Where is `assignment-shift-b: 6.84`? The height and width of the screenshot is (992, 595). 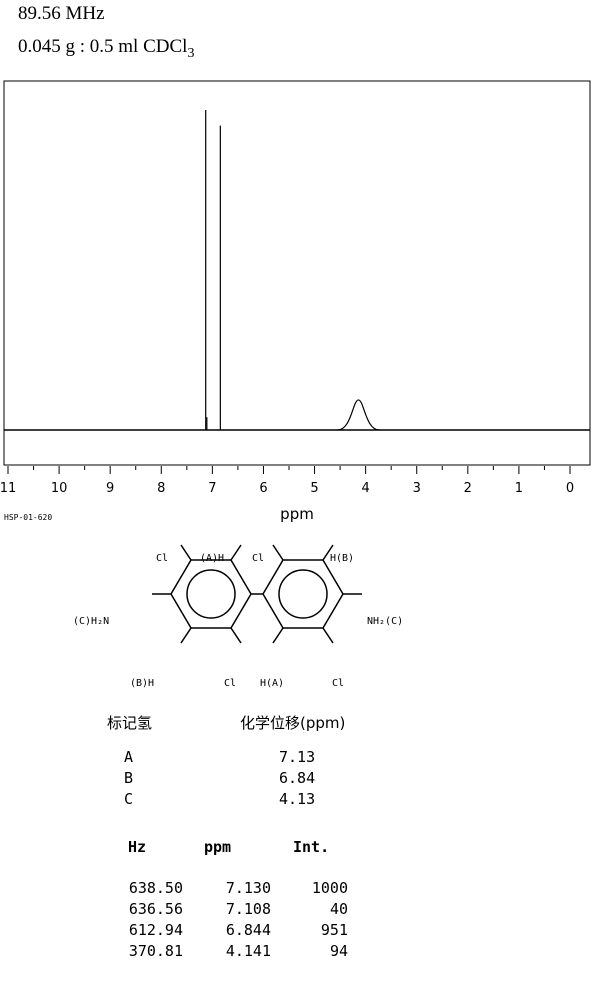
assignment-shift-b: 6.84 is located at coordinates (297, 778).